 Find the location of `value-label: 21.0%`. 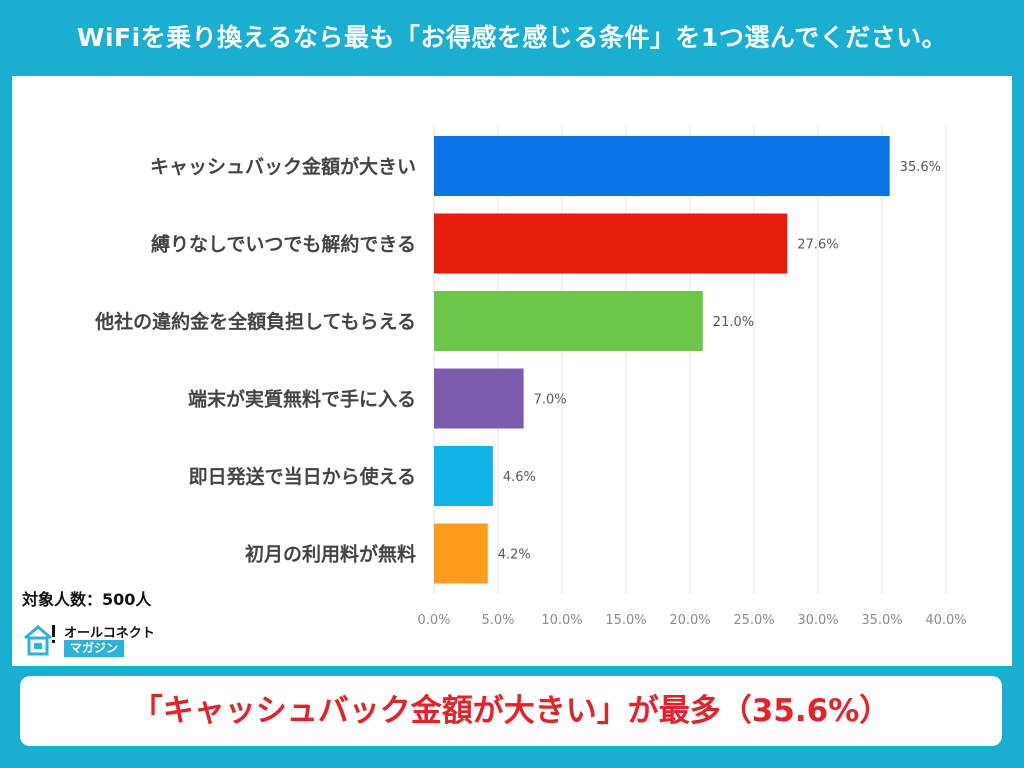

value-label: 21.0% is located at coordinates (733, 322).